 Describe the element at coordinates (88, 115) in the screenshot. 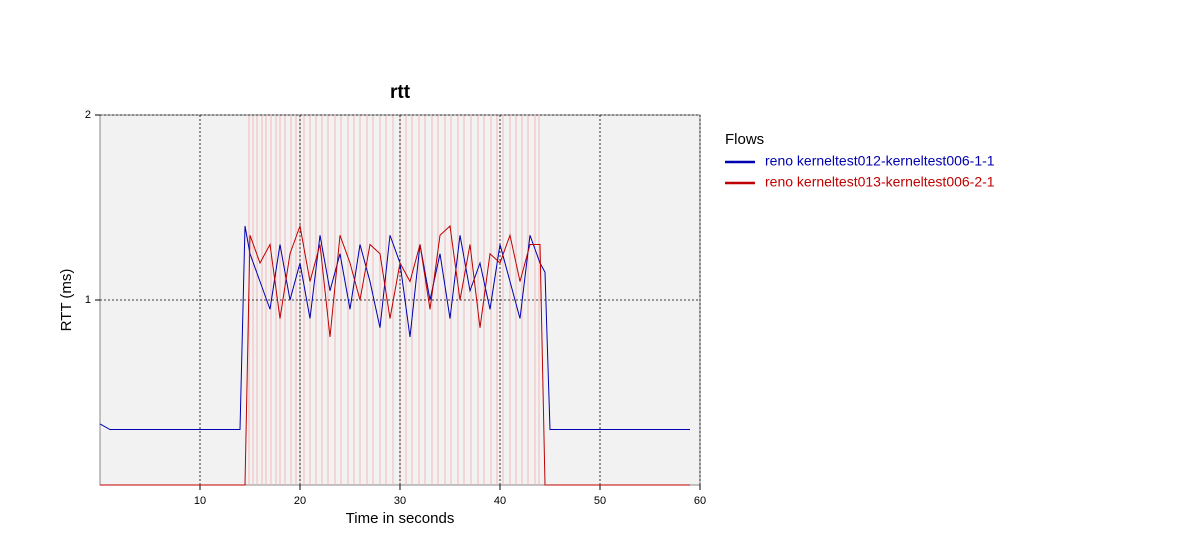

I see `y-tick-label: 2` at that location.